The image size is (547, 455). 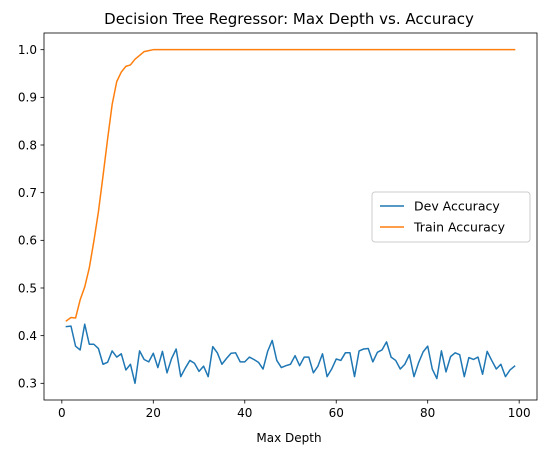 What do you see at coordinates (27, 384) in the screenshot?
I see `y-tick-label: 0.3` at bounding box center [27, 384].